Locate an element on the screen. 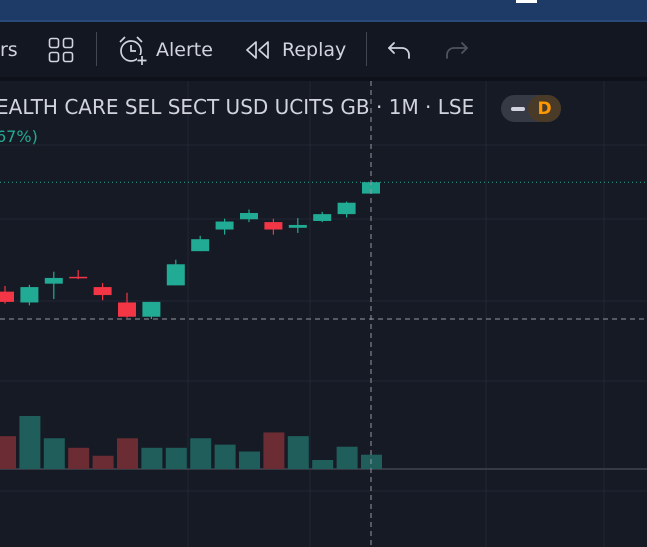 This screenshot has height=547, width=647. redo-icon is located at coordinates (457, 50).